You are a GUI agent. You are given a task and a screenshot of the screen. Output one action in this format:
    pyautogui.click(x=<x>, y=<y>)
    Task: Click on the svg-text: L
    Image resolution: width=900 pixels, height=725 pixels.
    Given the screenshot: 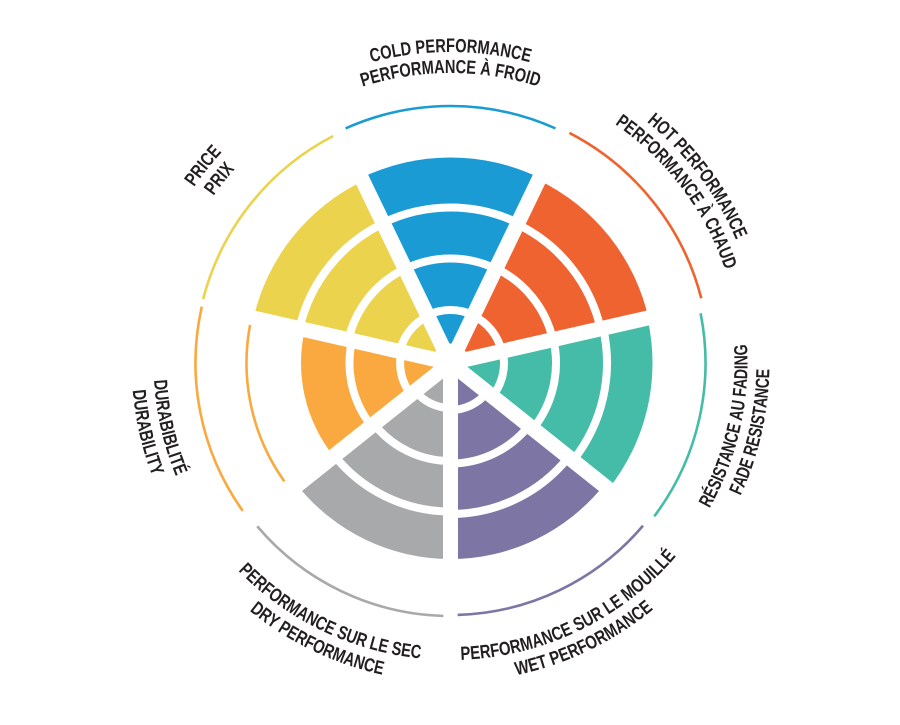 What is the action you would take?
    pyautogui.click(x=396, y=50)
    